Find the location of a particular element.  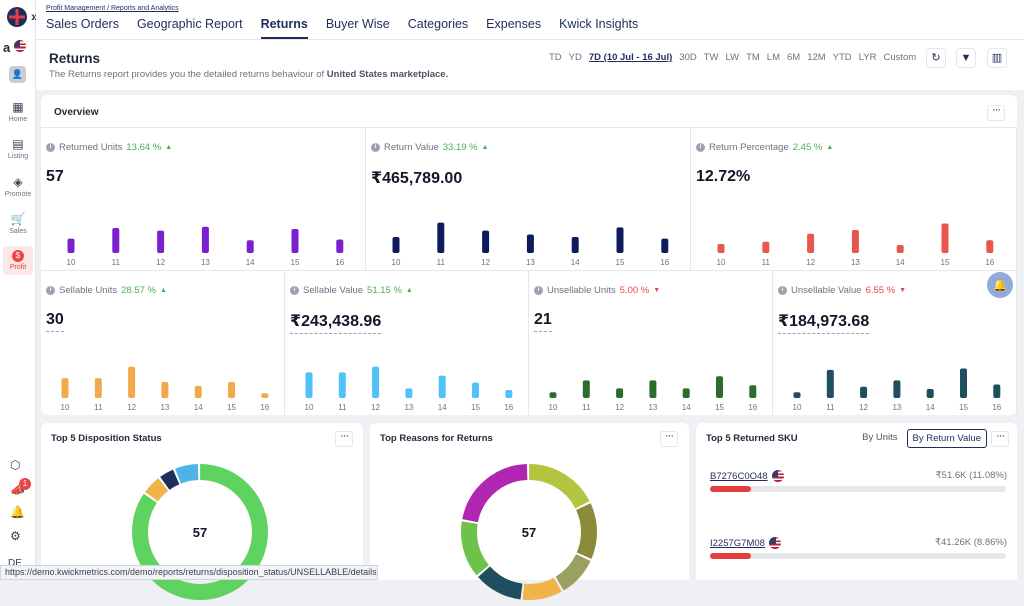

gear-icon: ⚙ is located at coordinates (15, 536).